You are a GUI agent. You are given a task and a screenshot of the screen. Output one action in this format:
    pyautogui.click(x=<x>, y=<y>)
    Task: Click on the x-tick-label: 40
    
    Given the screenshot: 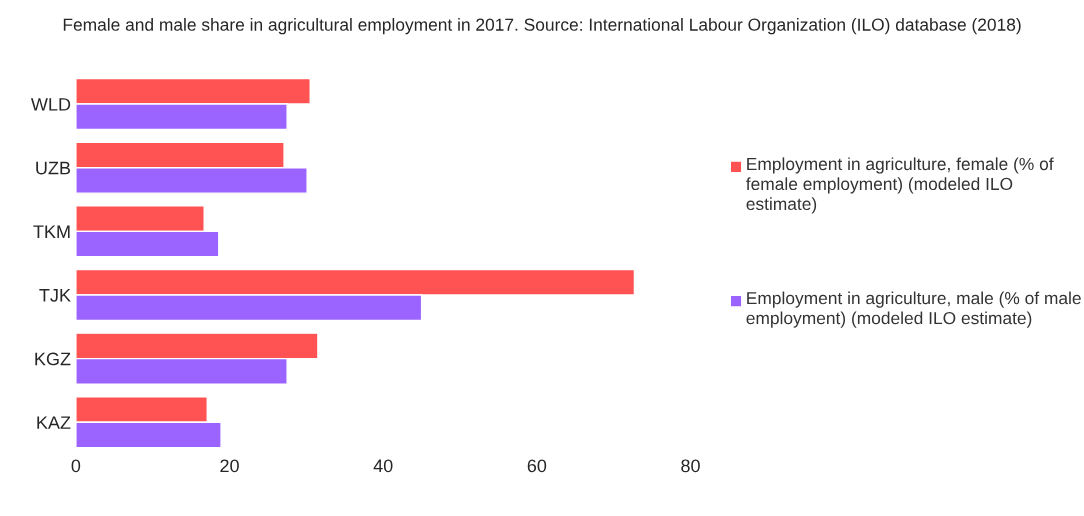 What is the action you would take?
    pyautogui.click(x=383, y=466)
    